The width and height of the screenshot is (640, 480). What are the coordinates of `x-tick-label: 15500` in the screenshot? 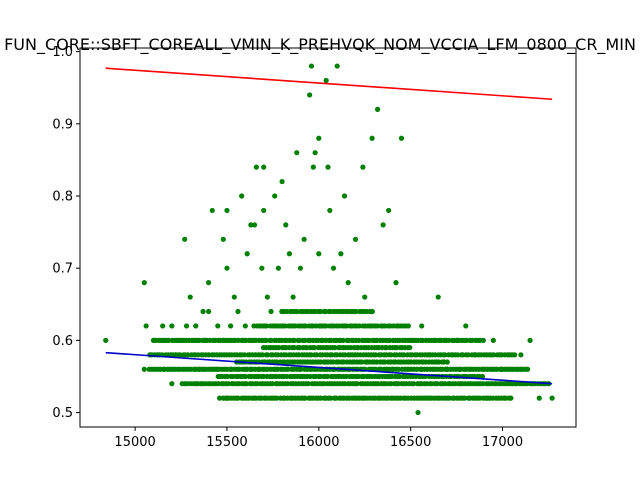 It's located at (226, 442).